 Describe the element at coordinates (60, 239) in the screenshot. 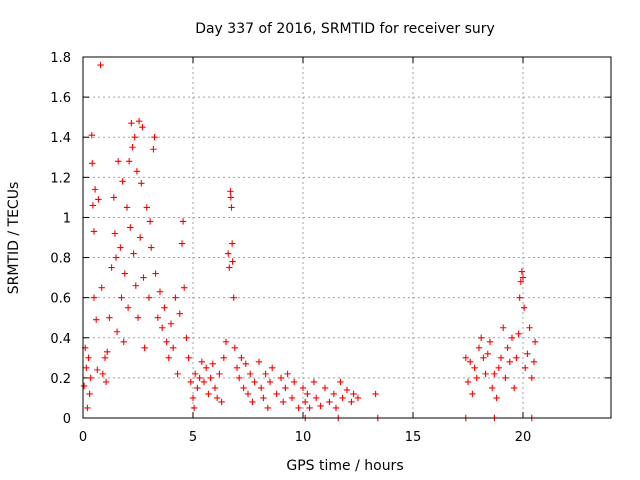

I see `y-axis-tick-labels: 0 0.2 0.4 0.6 0.8 1 1.2 1.4 1.6 1.8` at that location.